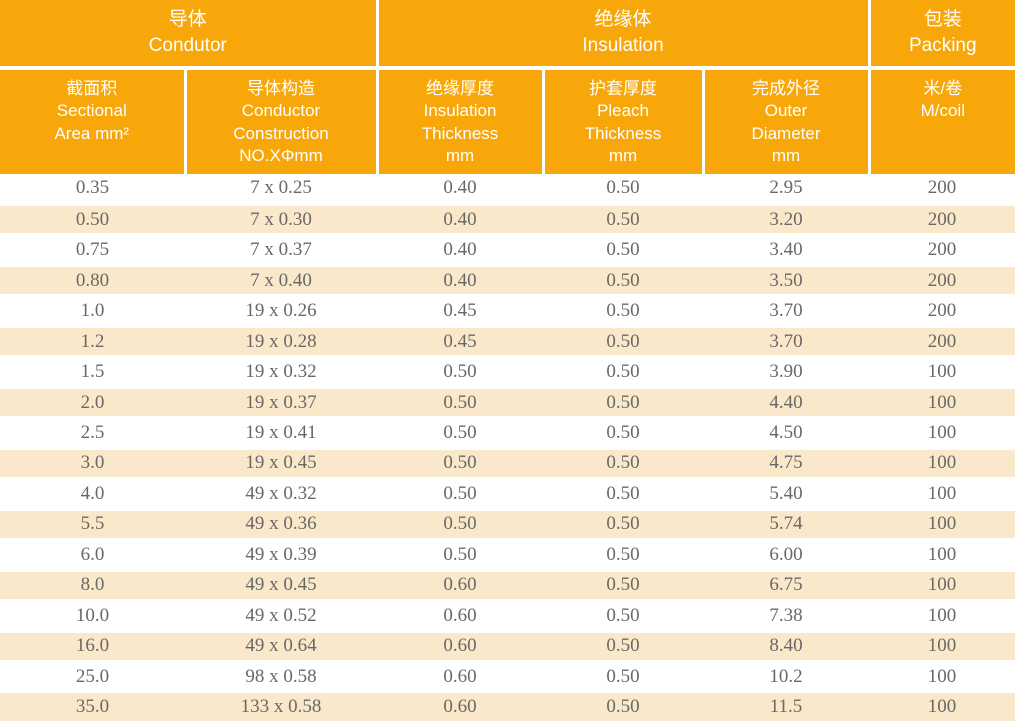 The height and width of the screenshot is (724, 1015). Describe the element at coordinates (786, 494) in the screenshot. I see `table-cell: 5.40` at that location.